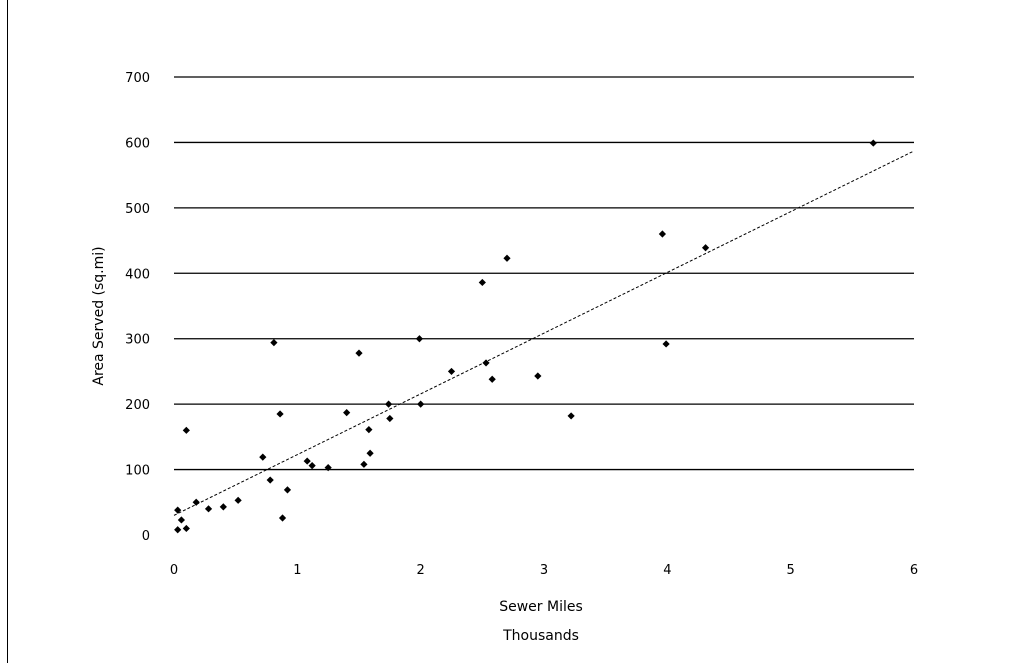  I want to click on x-tick-label: 6, so click(914, 570).